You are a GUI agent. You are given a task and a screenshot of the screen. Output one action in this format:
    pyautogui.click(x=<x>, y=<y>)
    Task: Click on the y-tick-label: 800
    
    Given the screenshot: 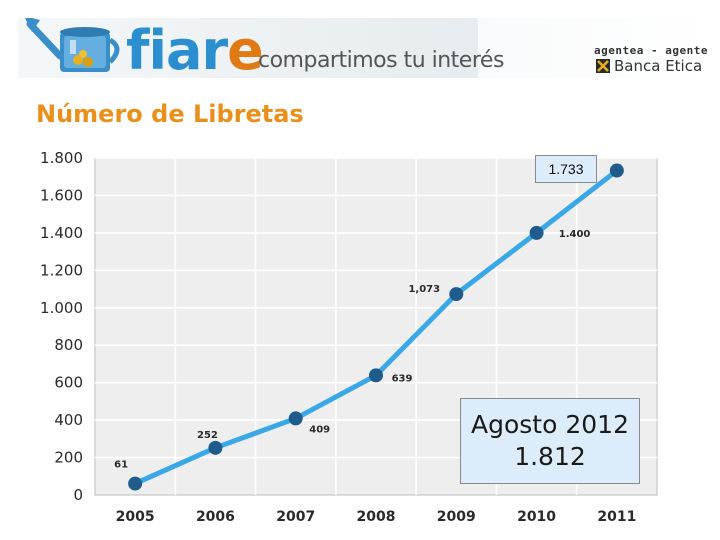 What is the action you would take?
    pyautogui.click(x=68, y=345)
    